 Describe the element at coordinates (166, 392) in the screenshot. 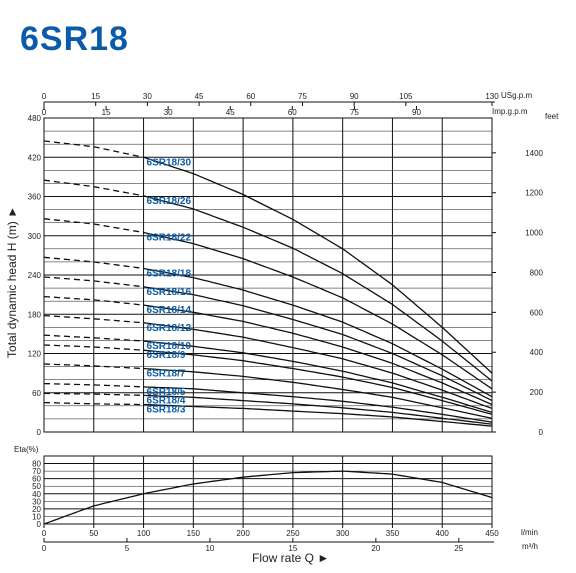

I see `curve-label-10: 6SR18/5` at that location.